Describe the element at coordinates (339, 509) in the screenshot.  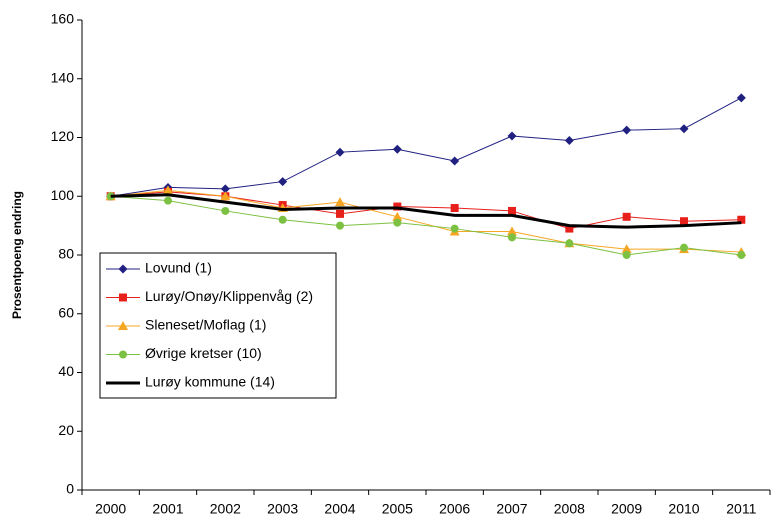
I see `x-tick-label: 2004` at that location.